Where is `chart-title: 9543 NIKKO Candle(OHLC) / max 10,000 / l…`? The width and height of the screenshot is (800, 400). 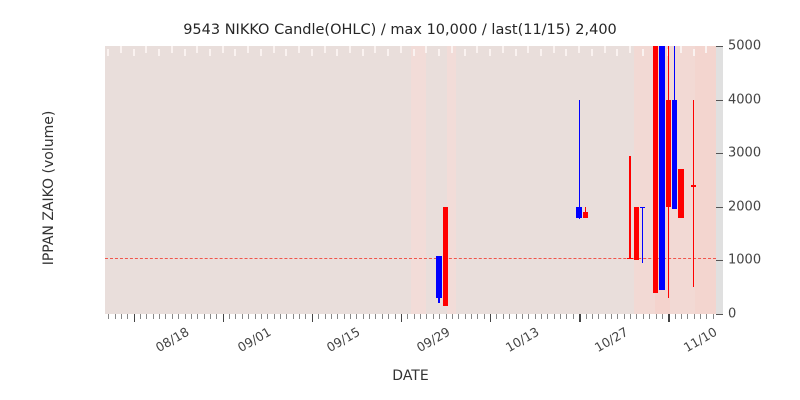 chart-title: 9543 NIKKO Candle(OHLC) / max 10,000 / l… is located at coordinates (400, 30).